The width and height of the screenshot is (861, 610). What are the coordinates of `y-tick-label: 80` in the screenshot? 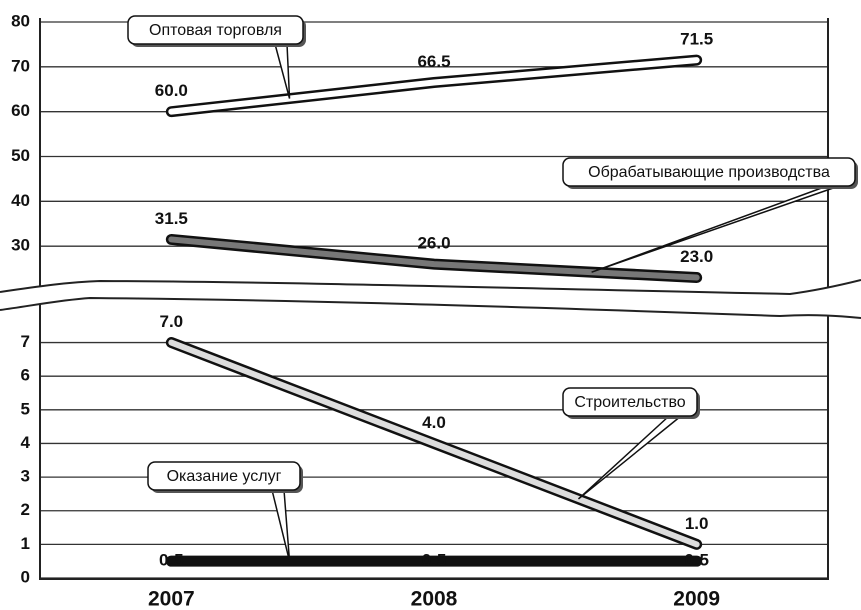 It's located at (20, 20).